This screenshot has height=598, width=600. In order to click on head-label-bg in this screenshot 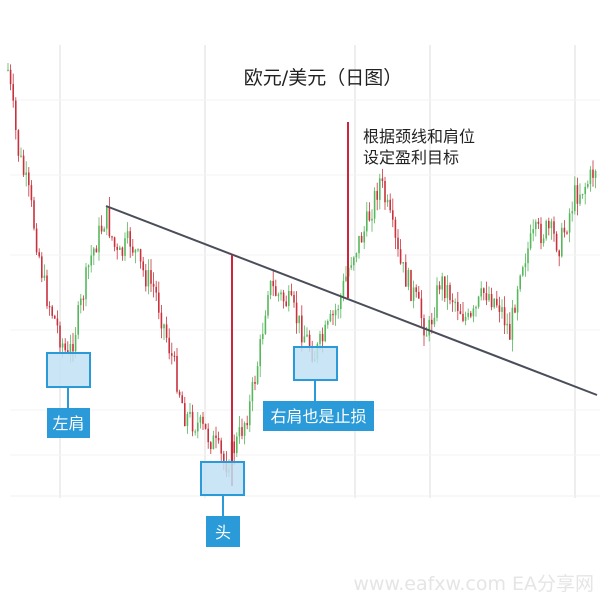, I will do `click(223, 531)`.